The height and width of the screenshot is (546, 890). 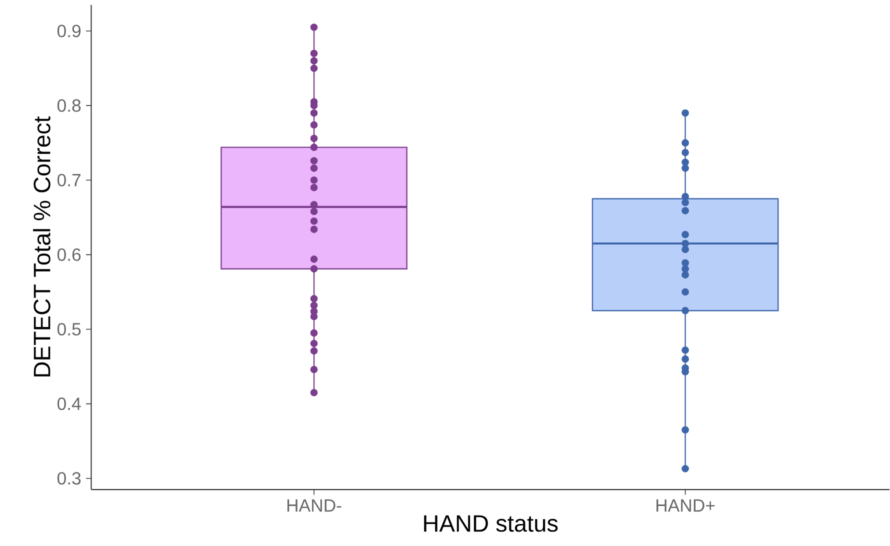 What do you see at coordinates (41, 246) in the screenshot?
I see `y-axis-title: DETECT Total % Correct` at bounding box center [41, 246].